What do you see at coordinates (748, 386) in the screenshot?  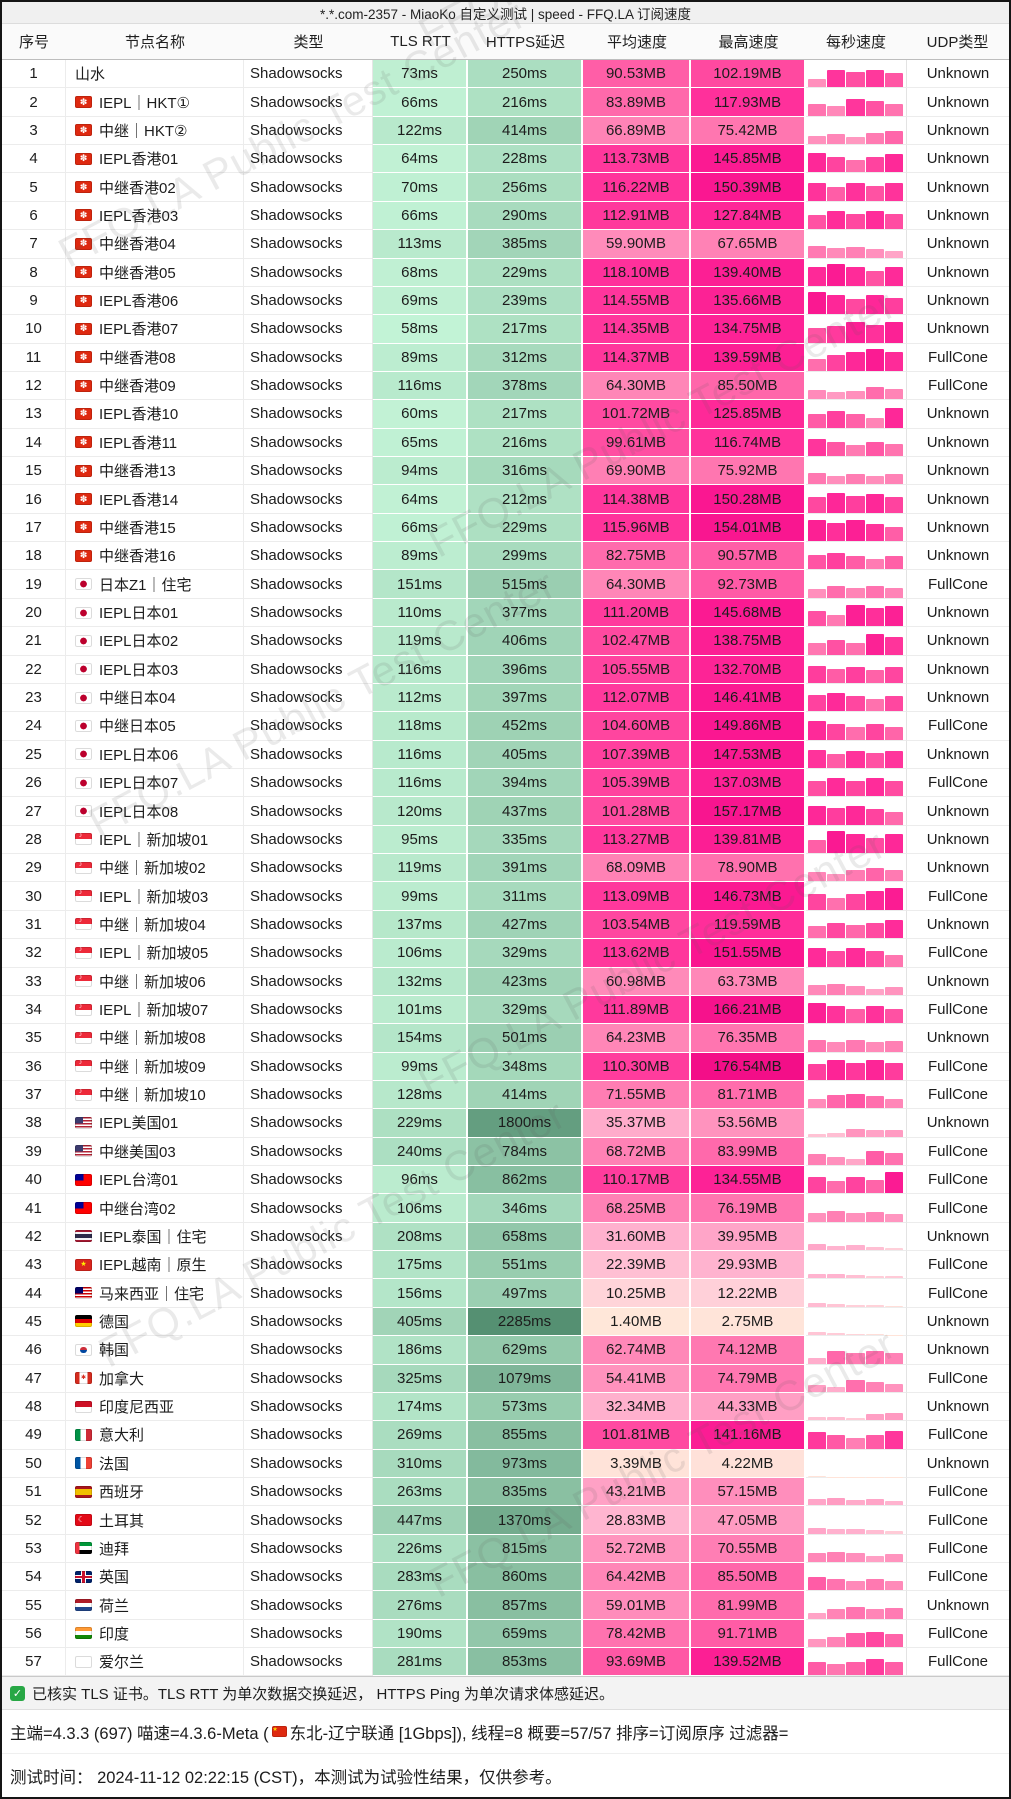 I see `max-speed-cell: 85.50MB` at bounding box center [748, 386].